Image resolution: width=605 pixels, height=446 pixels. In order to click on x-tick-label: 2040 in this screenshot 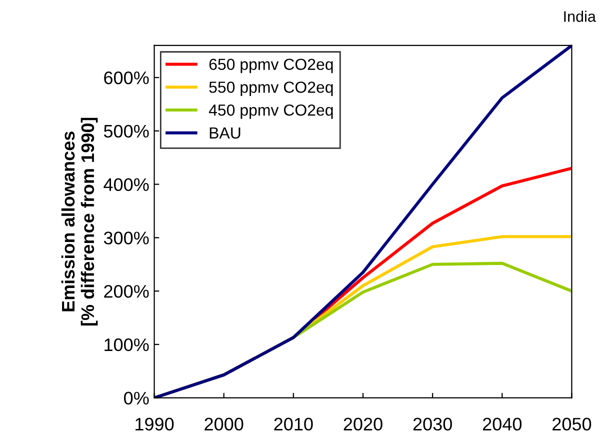, I will do `click(502, 424)`.